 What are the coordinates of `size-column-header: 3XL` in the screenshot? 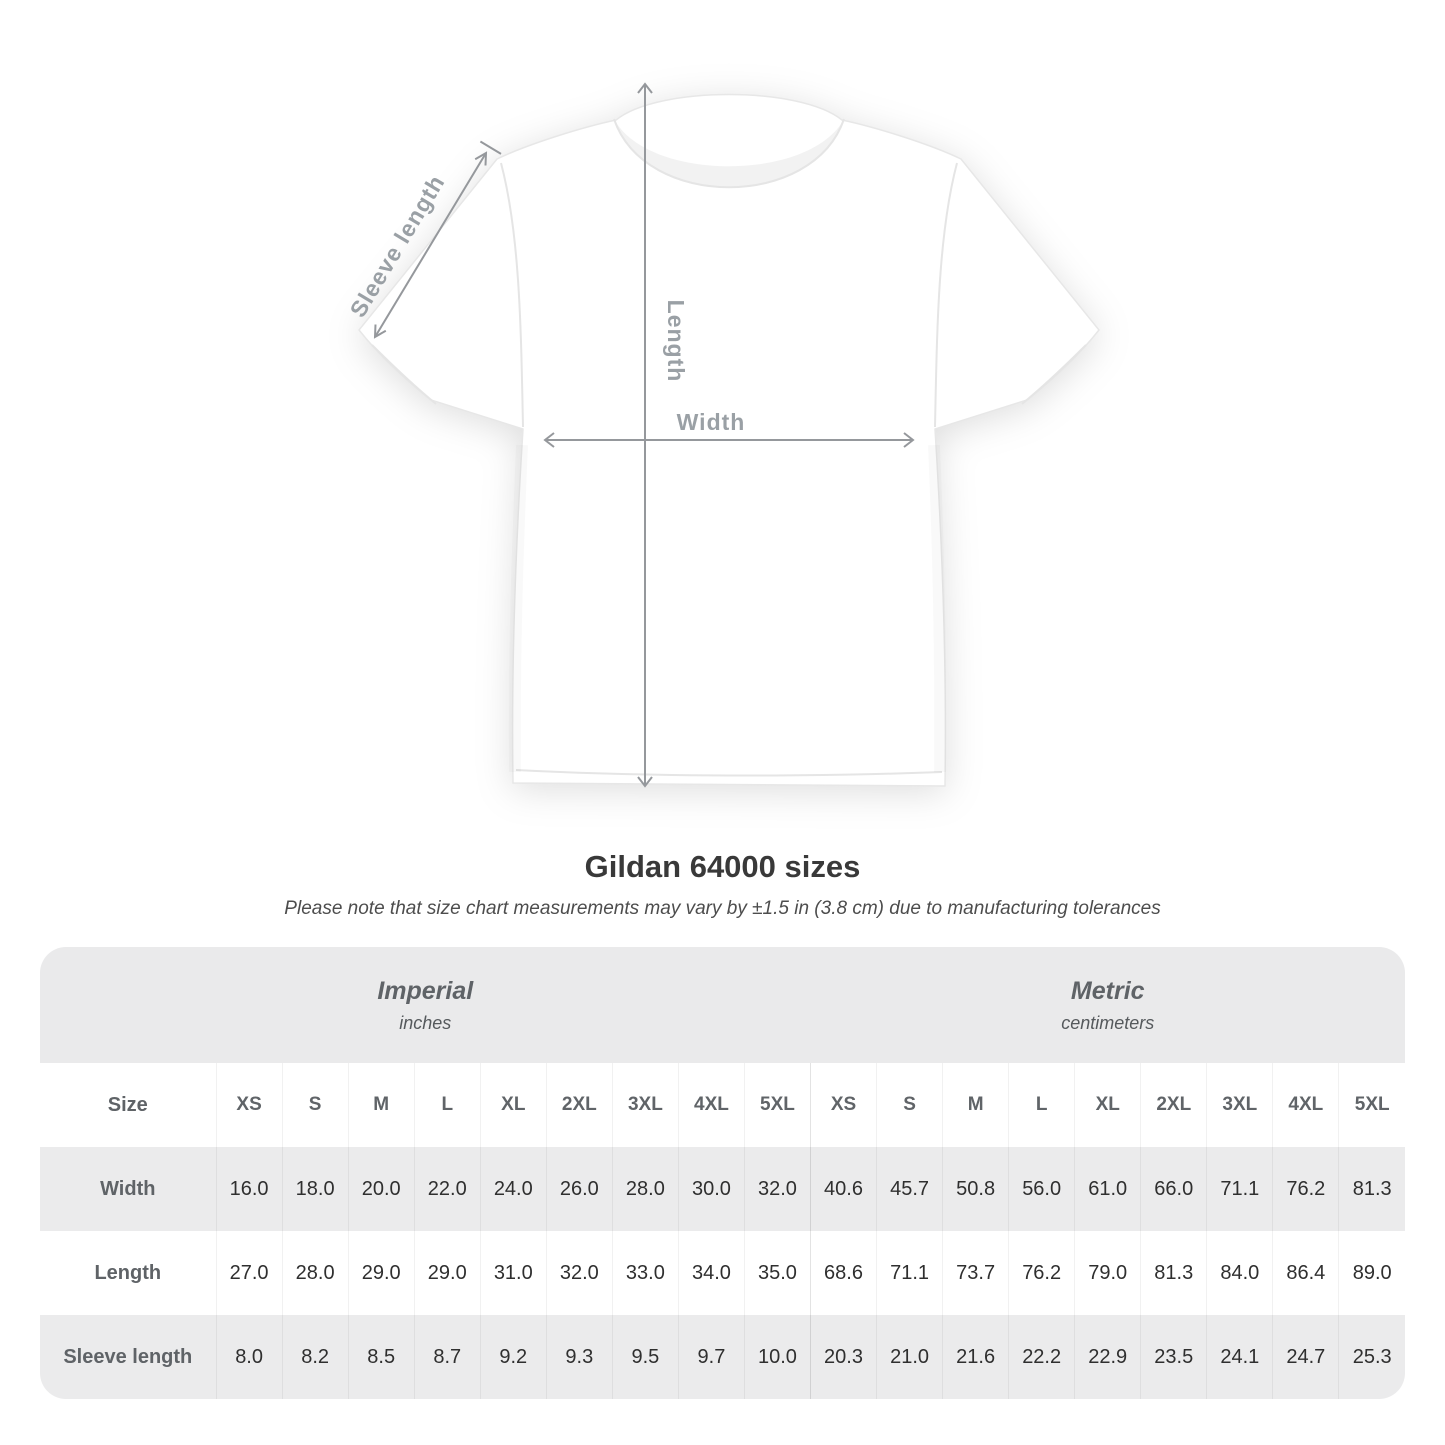 It's located at (645, 1105).